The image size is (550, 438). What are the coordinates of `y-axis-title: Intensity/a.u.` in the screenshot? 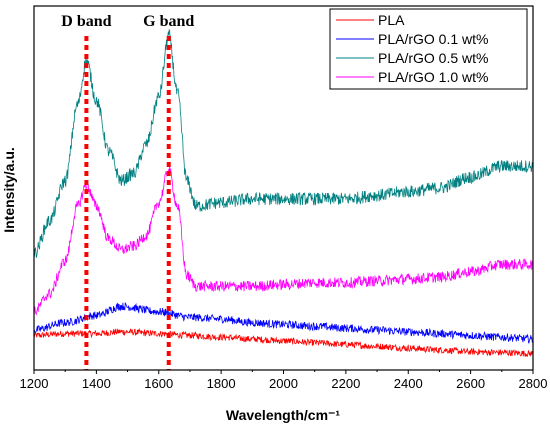 It's located at (9, 190).